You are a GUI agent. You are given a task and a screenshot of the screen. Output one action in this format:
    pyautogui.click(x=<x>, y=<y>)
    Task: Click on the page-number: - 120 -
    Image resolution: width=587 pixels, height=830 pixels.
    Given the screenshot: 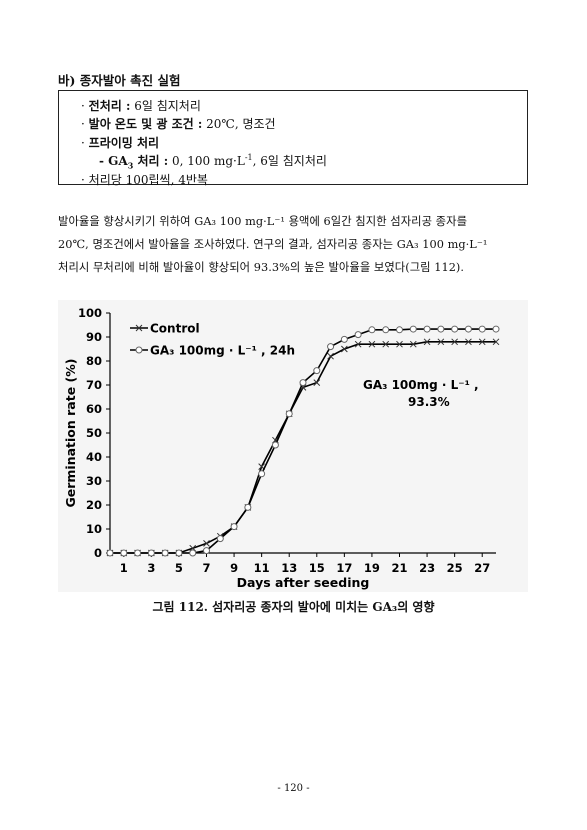 What is the action you would take?
    pyautogui.click(x=293, y=788)
    